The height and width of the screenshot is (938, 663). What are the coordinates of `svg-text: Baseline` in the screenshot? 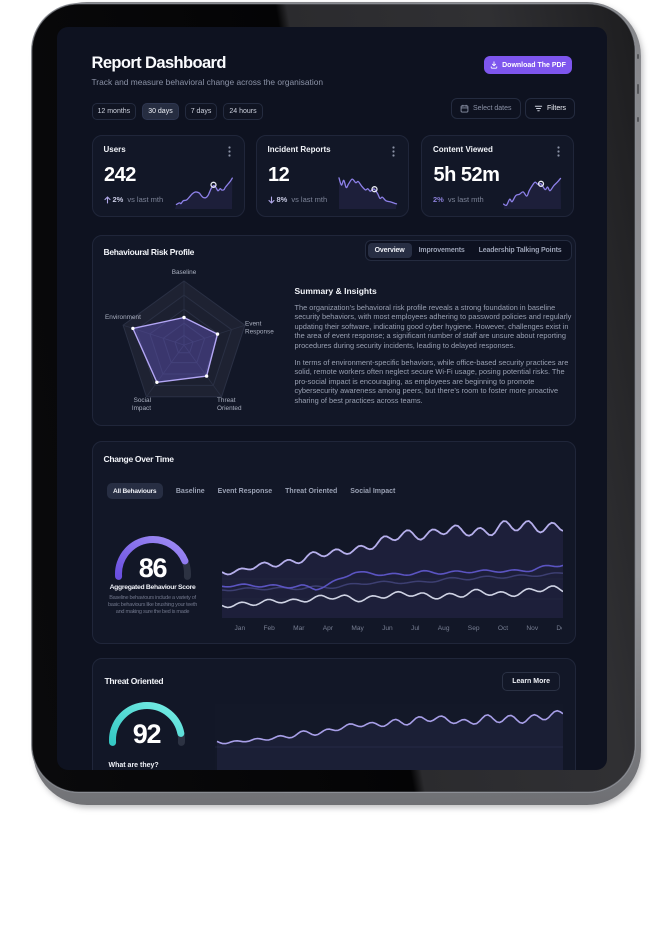 It's located at (183, 272).